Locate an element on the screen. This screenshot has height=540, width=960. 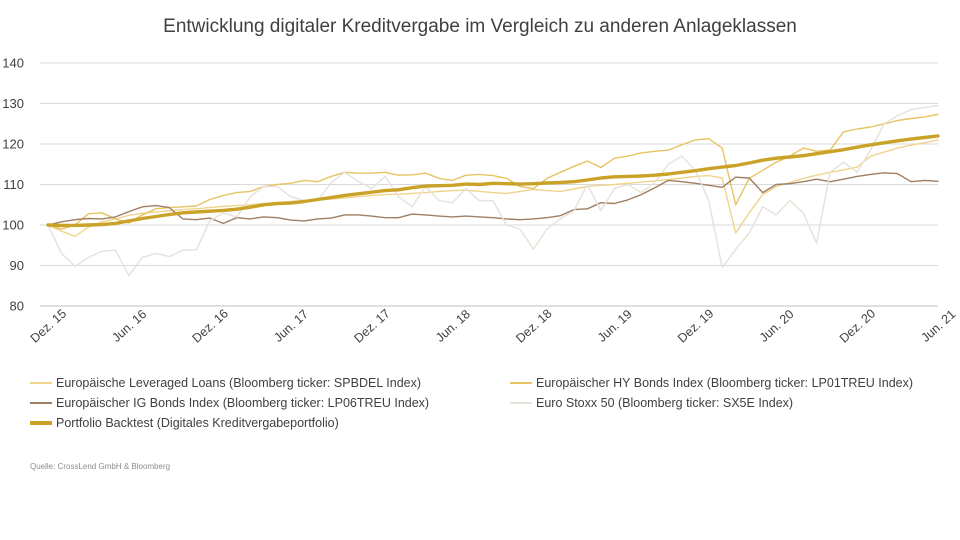
y-tick-label: 120 is located at coordinates (13, 144).